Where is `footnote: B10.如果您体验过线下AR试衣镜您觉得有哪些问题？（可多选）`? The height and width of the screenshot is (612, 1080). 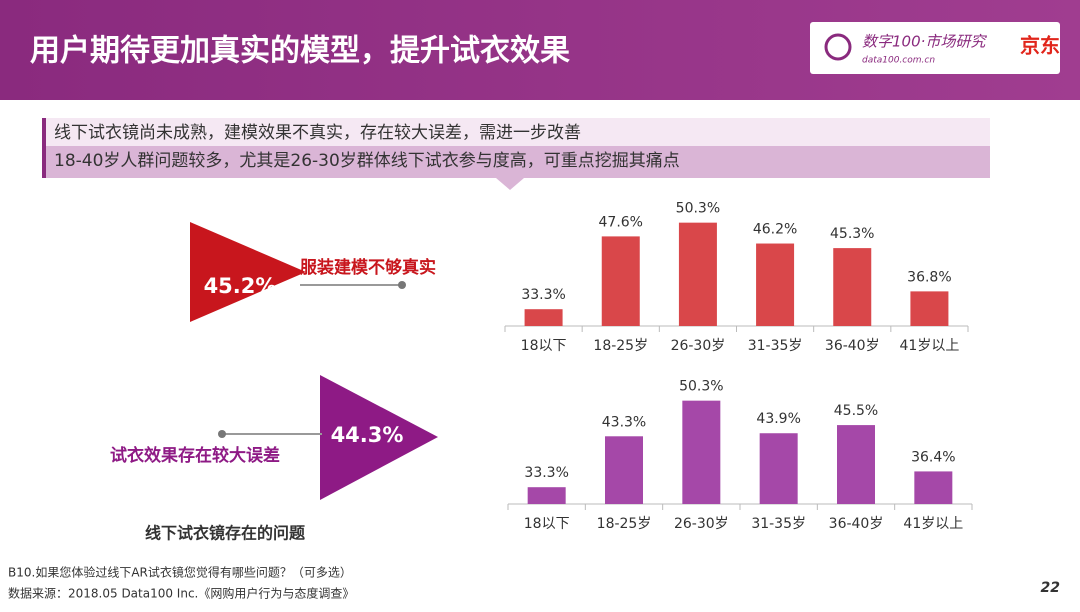
footnote: B10.如果您体验过线下AR试衣镜您觉得有哪些问题？（可多选） is located at coordinates (180, 572).